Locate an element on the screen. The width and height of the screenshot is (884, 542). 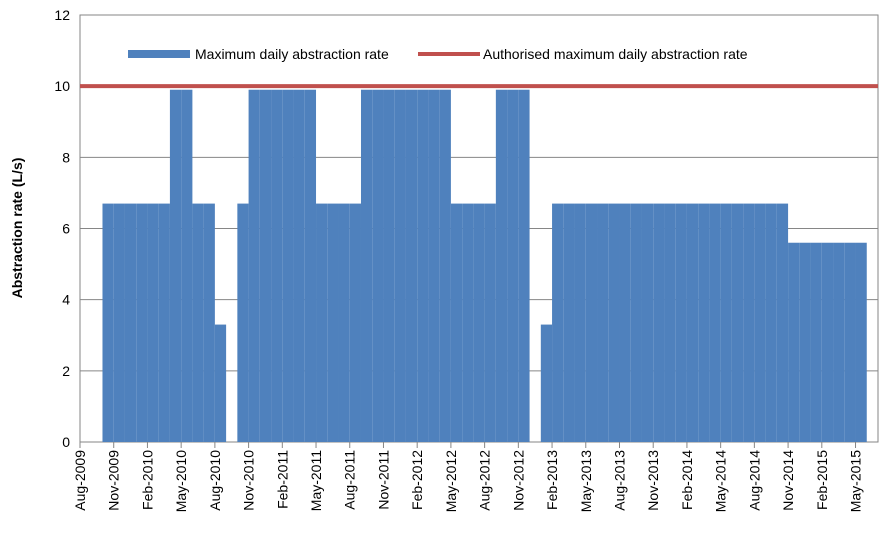
x-tick-label: Aug-2013 is located at coordinates (619, 480).